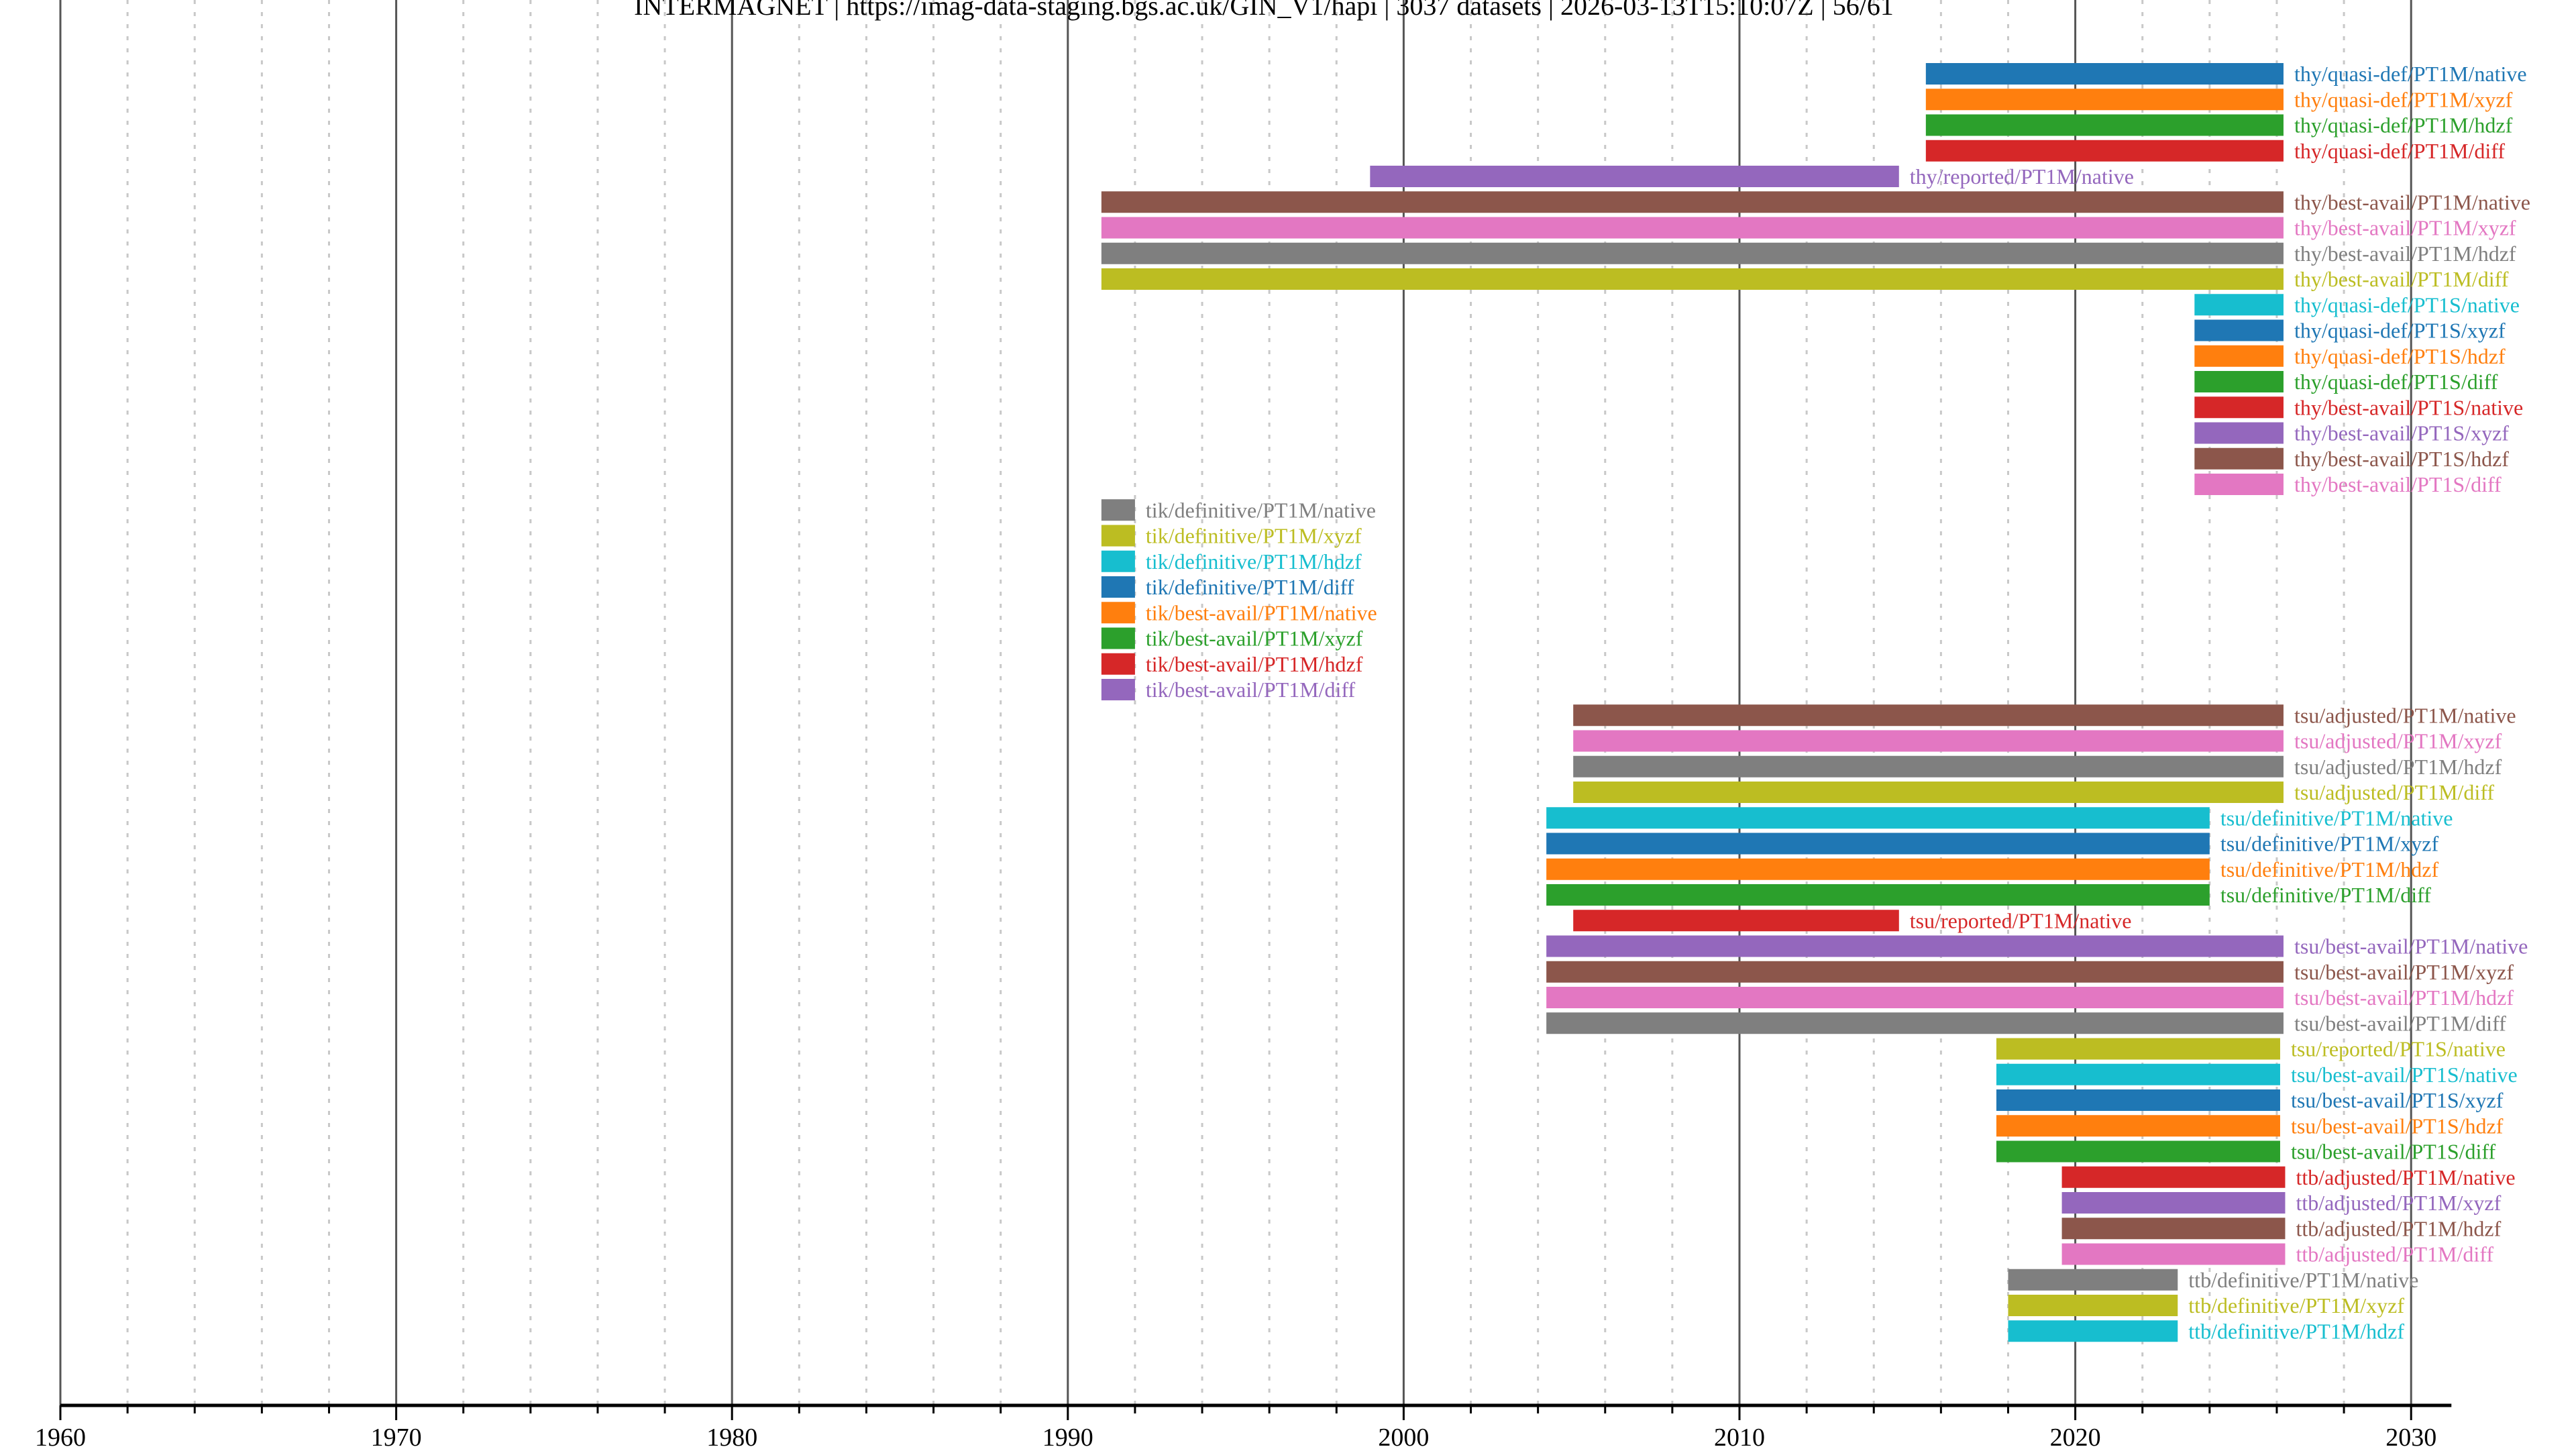 The width and height of the screenshot is (2576, 1449). I want to click on x-tick-label: 1960, so click(60, 1436).